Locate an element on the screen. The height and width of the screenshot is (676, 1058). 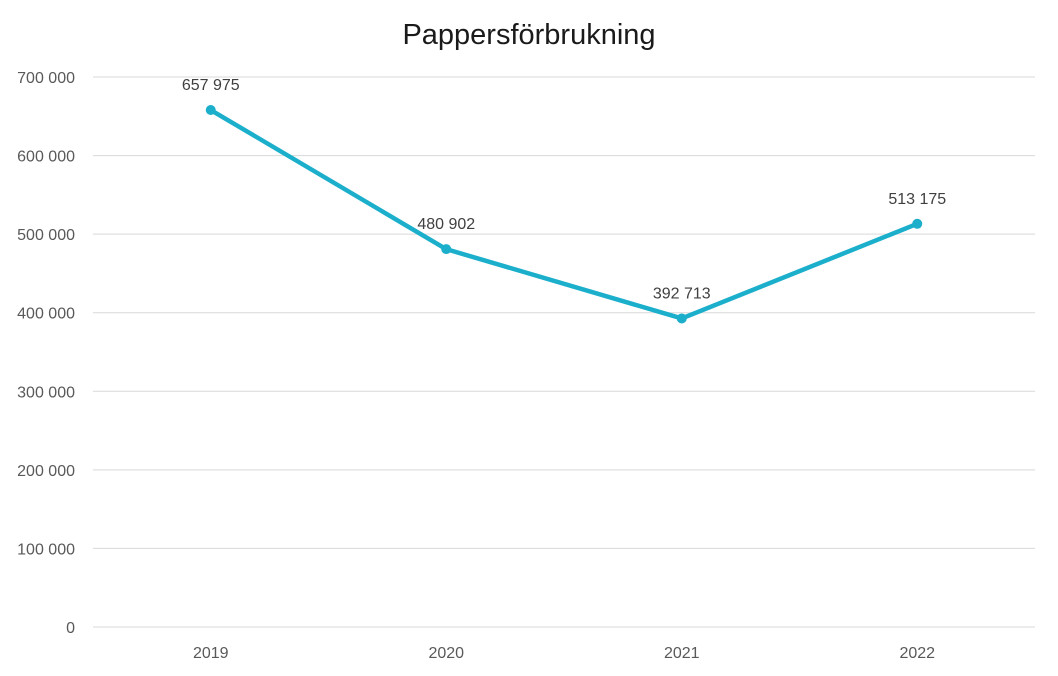
y-tick-label: 700 000 is located at coordinates (46, 78).